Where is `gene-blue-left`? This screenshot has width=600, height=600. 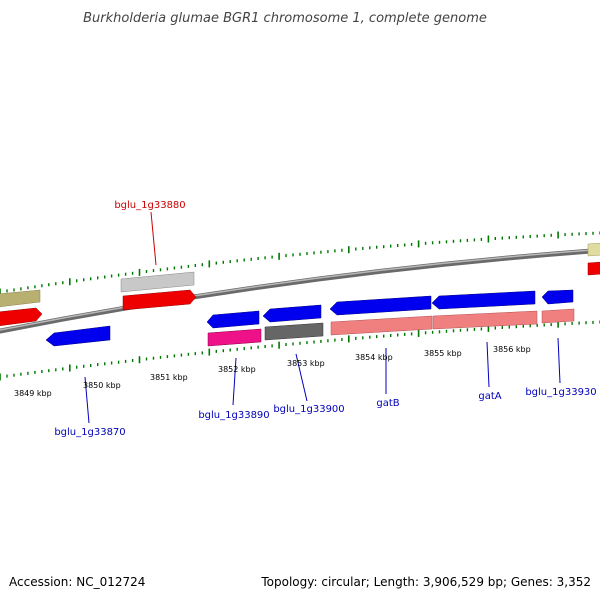
gene-blue-left is located at coordinates (78, 336).